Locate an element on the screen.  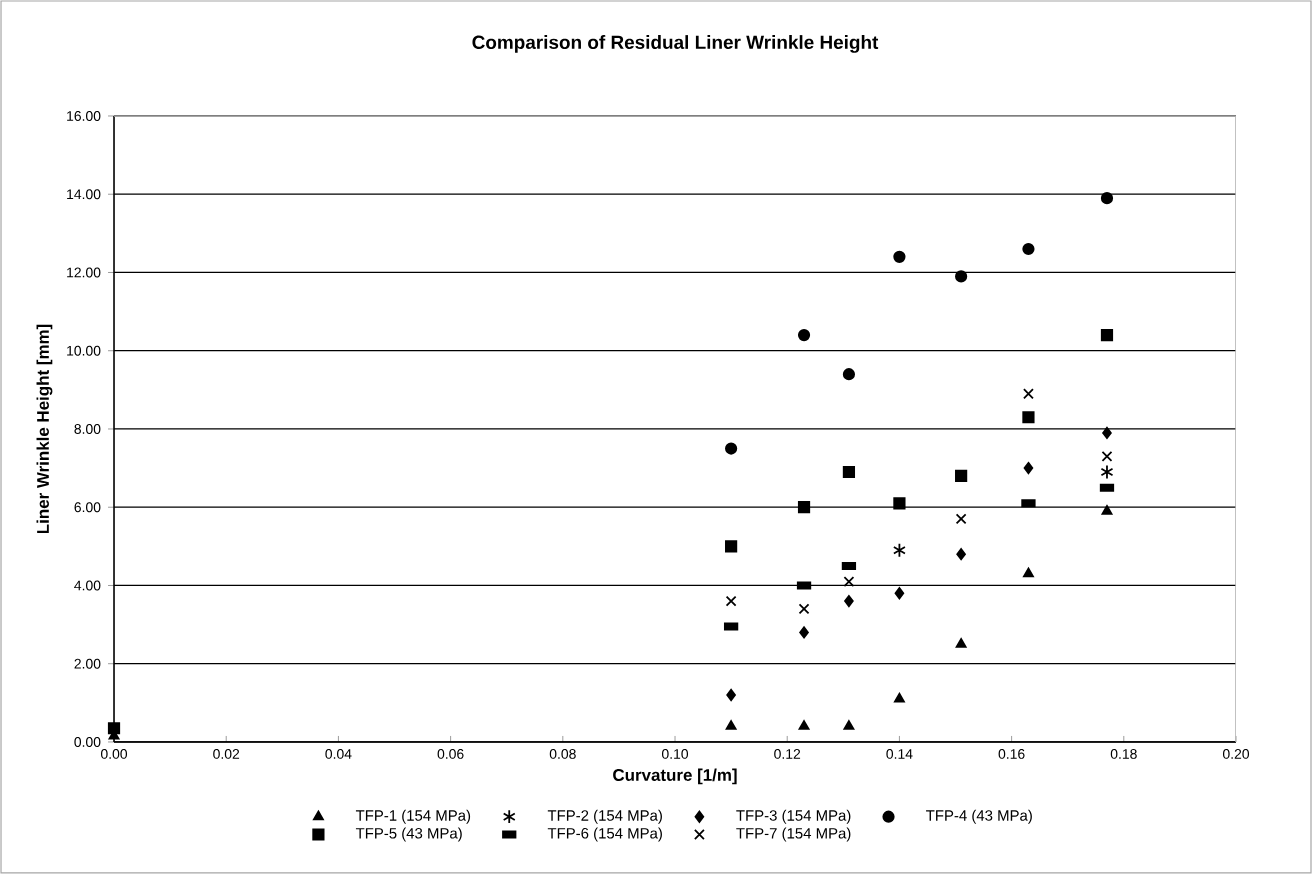
chart-title: Comparison of Residual Liner Wrinkle Height is located at coordinates (675, 44).